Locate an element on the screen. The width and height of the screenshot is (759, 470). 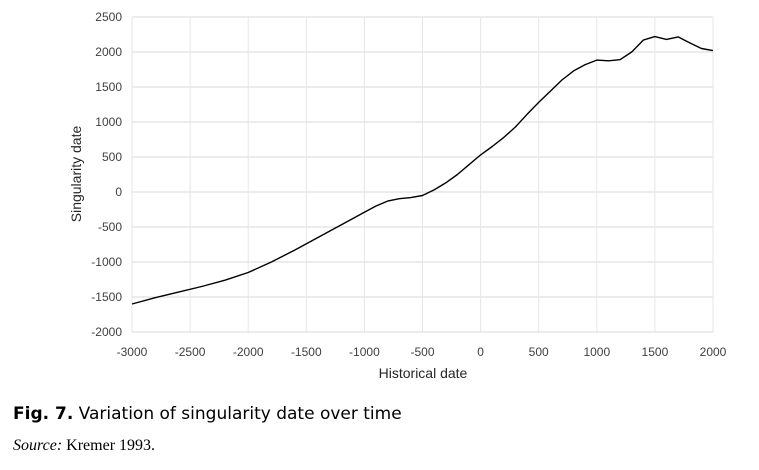
figure-label: Fig. 7. is located at coordinates (43, 414).